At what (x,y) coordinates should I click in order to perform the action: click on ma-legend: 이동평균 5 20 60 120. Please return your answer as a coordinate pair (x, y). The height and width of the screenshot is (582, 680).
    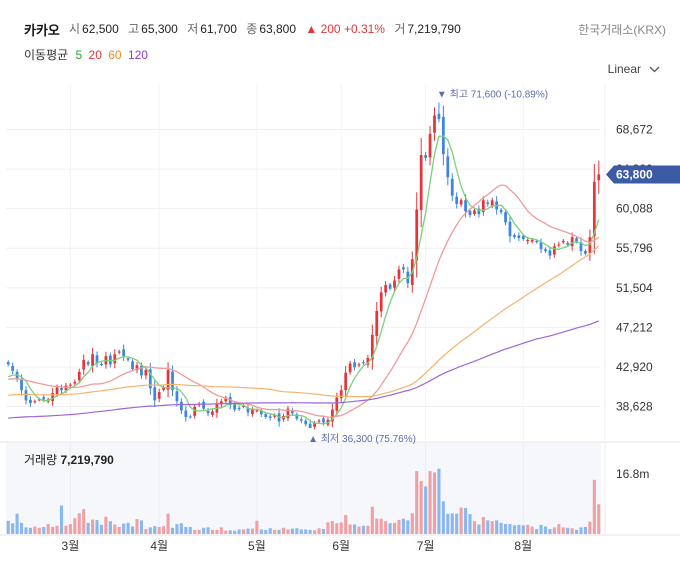
    Looking at the image, I should click on (87, 54).